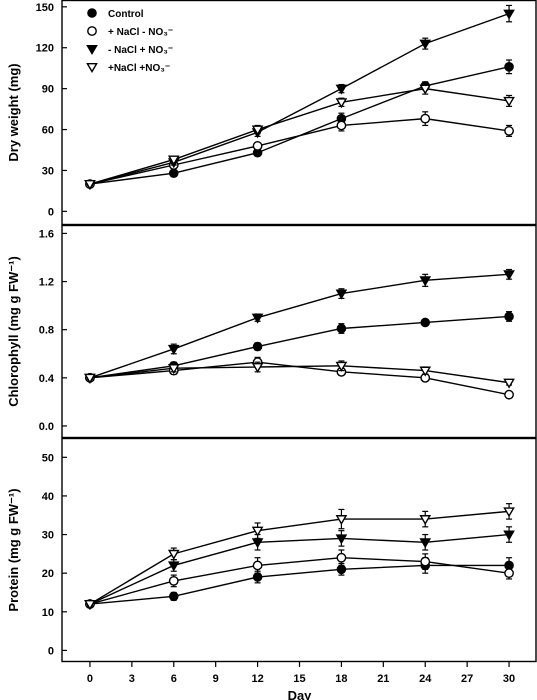  Describe the element at coordinates (509, 679) in the screenshot. I see `x-tick-label: 30` at that location.